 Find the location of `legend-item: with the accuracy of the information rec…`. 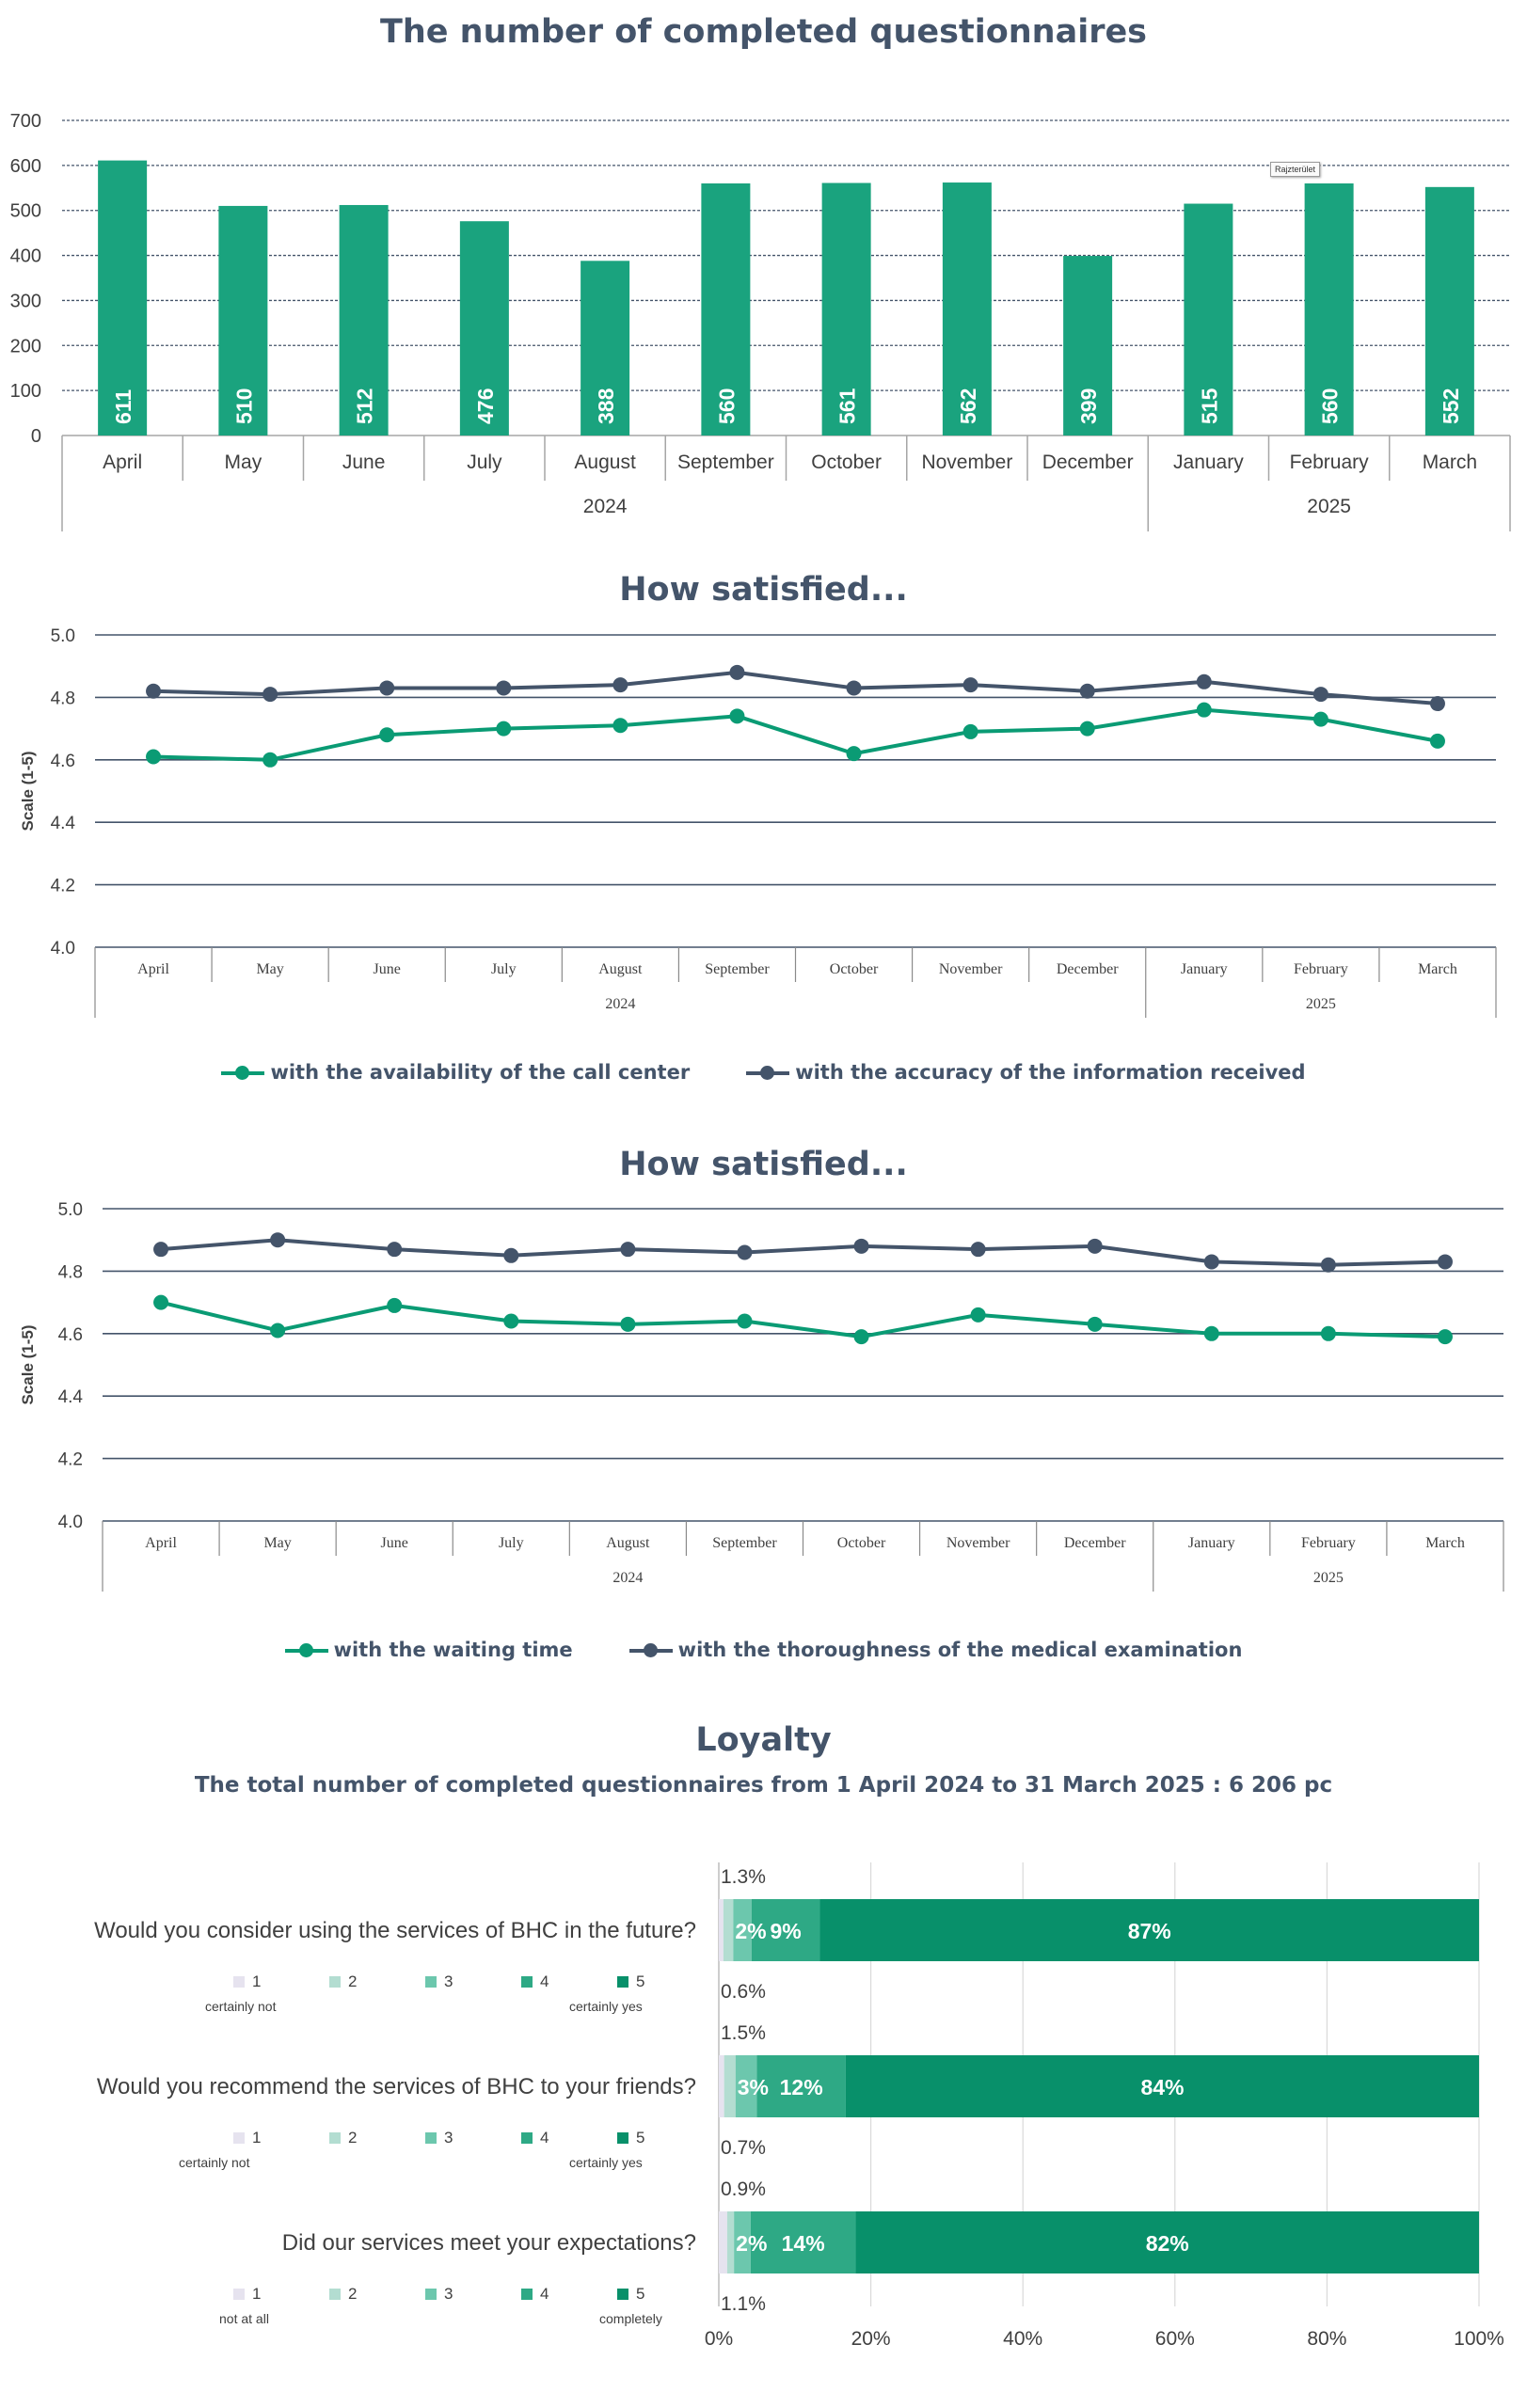

legend-item: with the accuracy of the information rec… is located at coordinates (1026, 1073).